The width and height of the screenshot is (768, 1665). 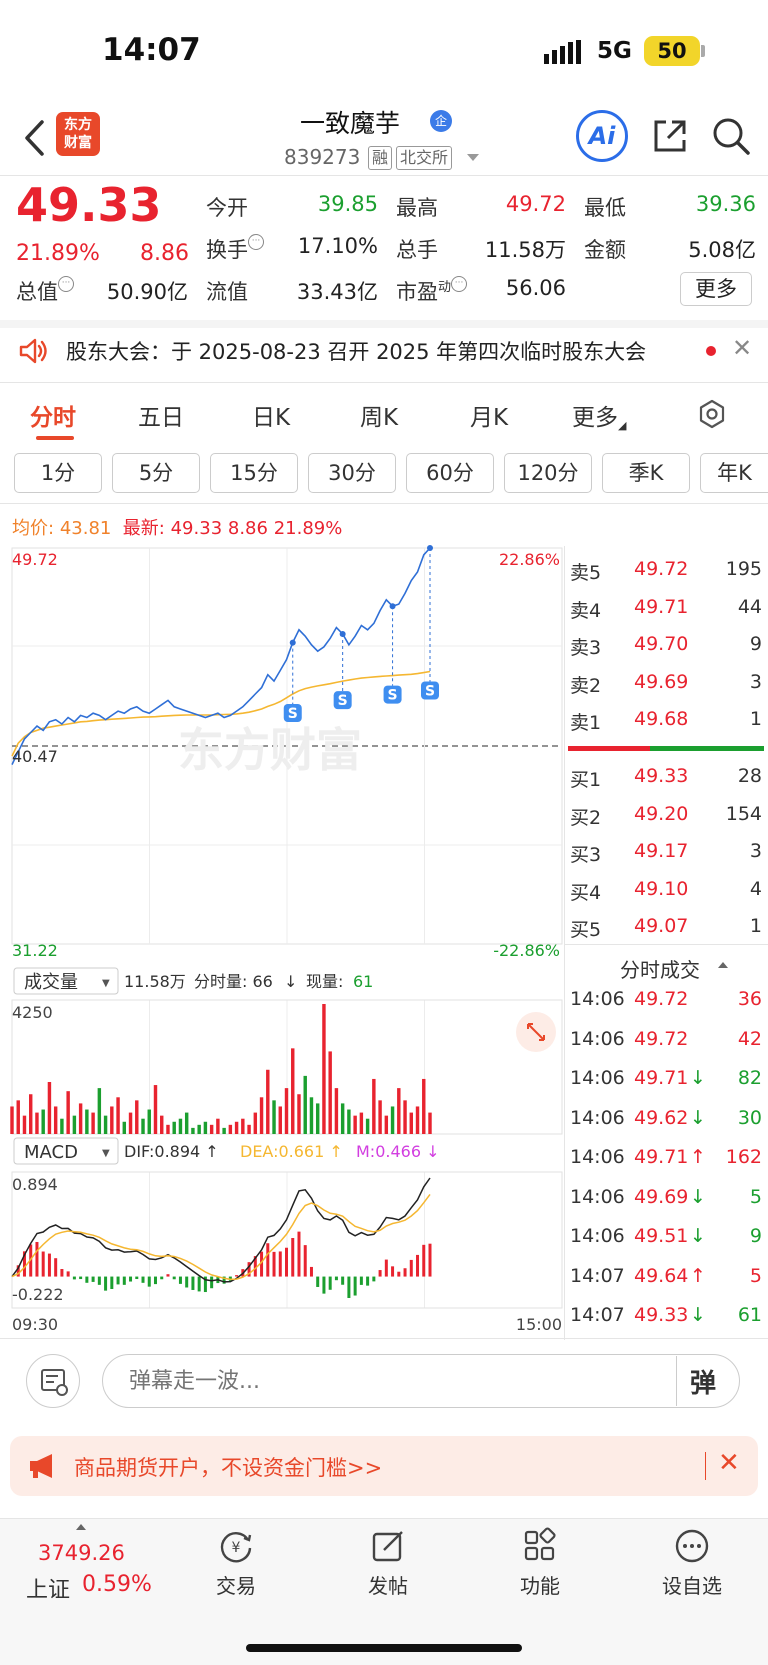 I want to click on danmaku-input, so click(x=421, y=1381).